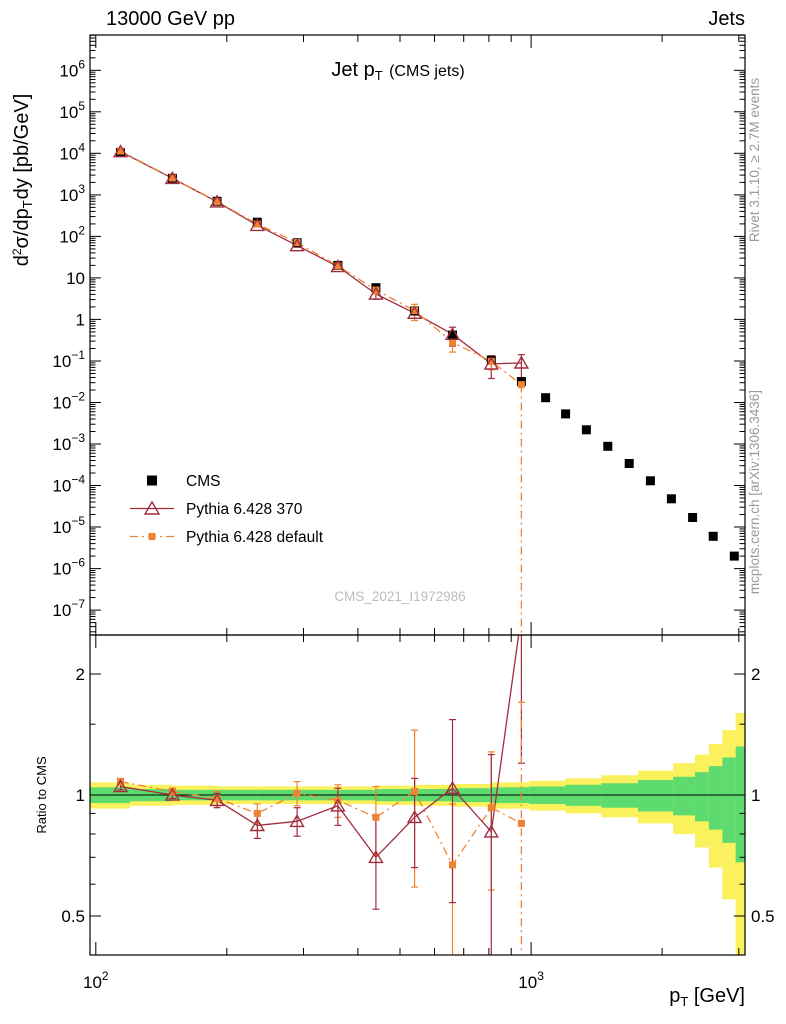 This screenshot has width=786, height=1024. Describe the element at coordinates (152, 507) in the screenshot. I see `legend-markers` at that location.